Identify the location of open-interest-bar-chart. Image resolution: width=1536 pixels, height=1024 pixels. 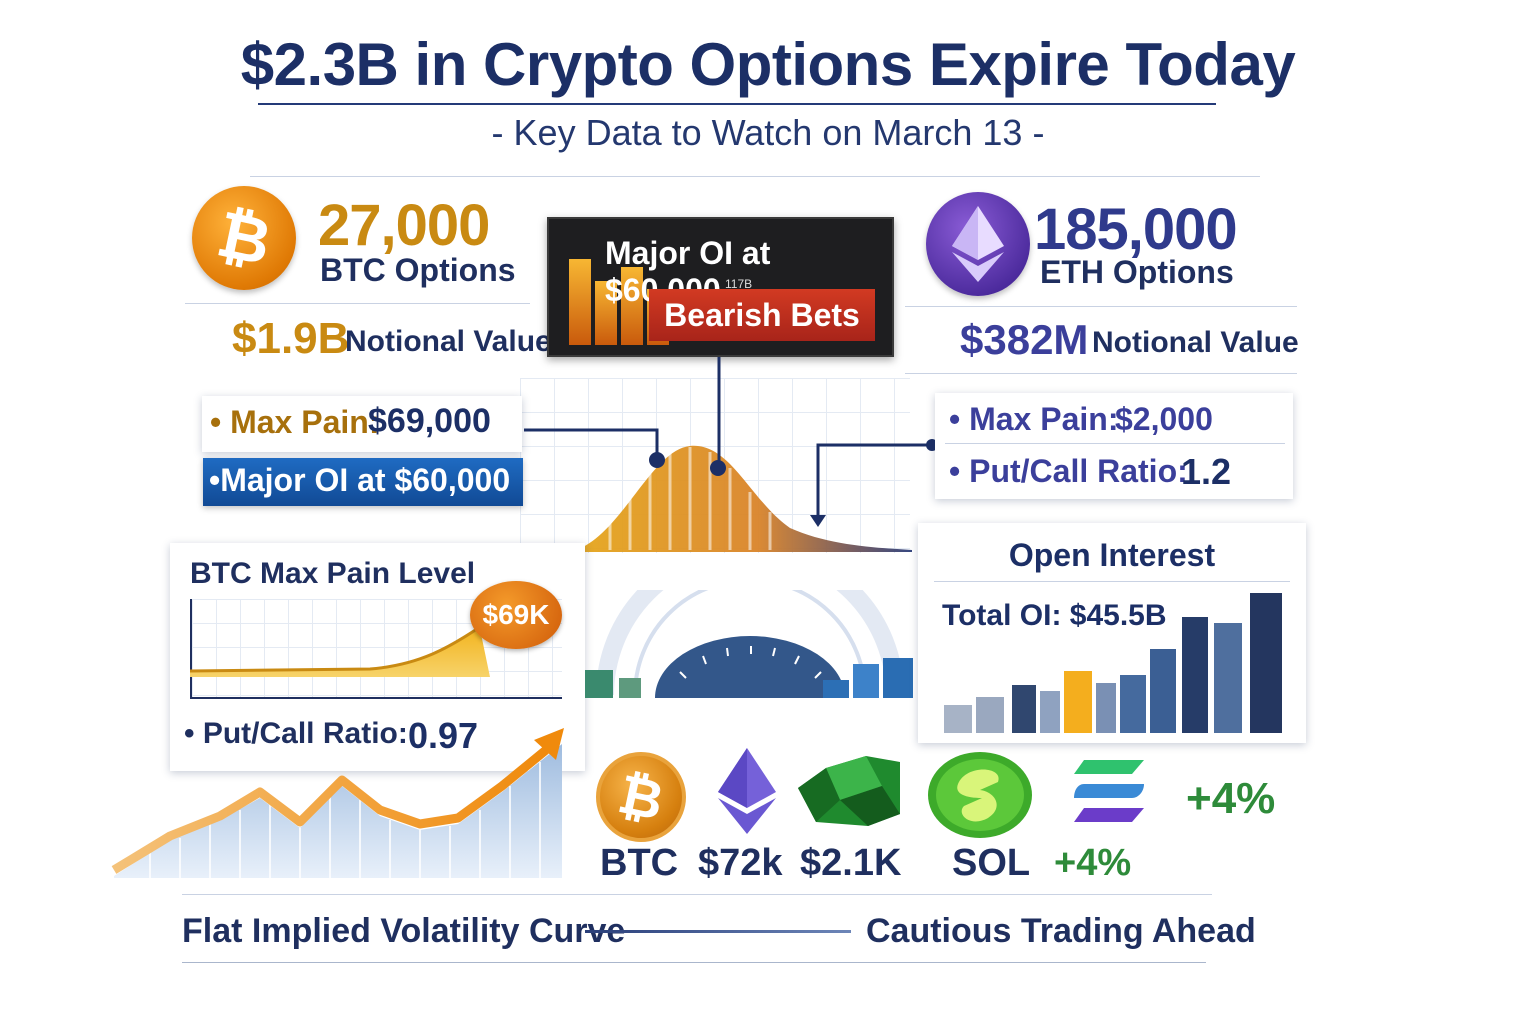
(1113, 663).